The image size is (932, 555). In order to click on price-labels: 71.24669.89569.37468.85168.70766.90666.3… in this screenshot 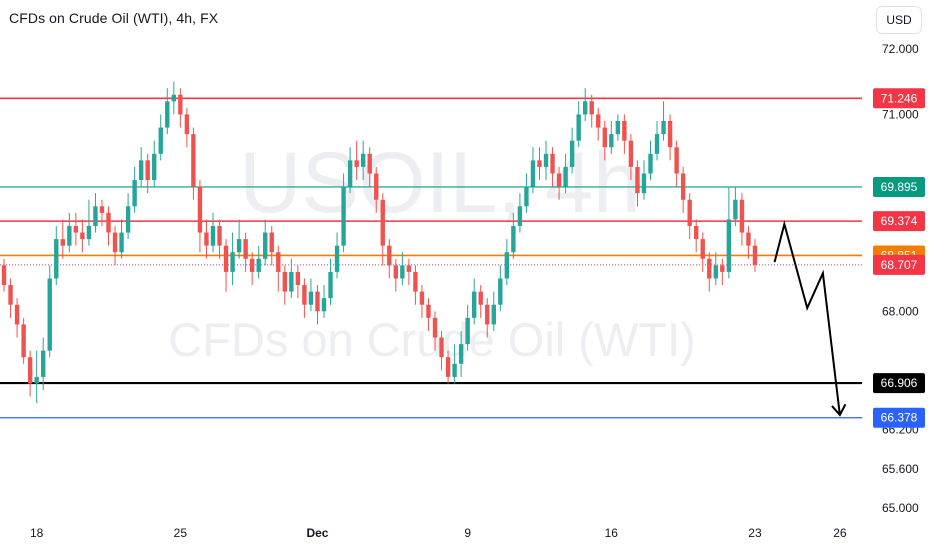, I will do `click(899, 258)`.